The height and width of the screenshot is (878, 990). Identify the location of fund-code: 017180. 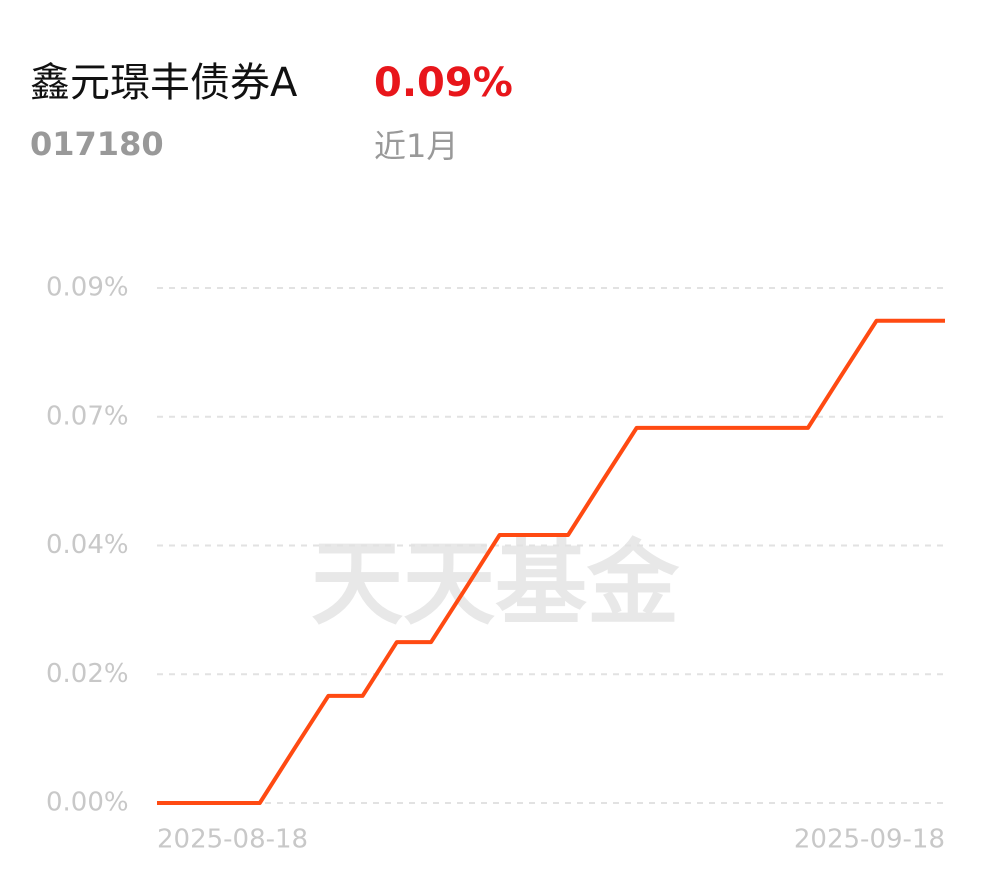
(97, 144).